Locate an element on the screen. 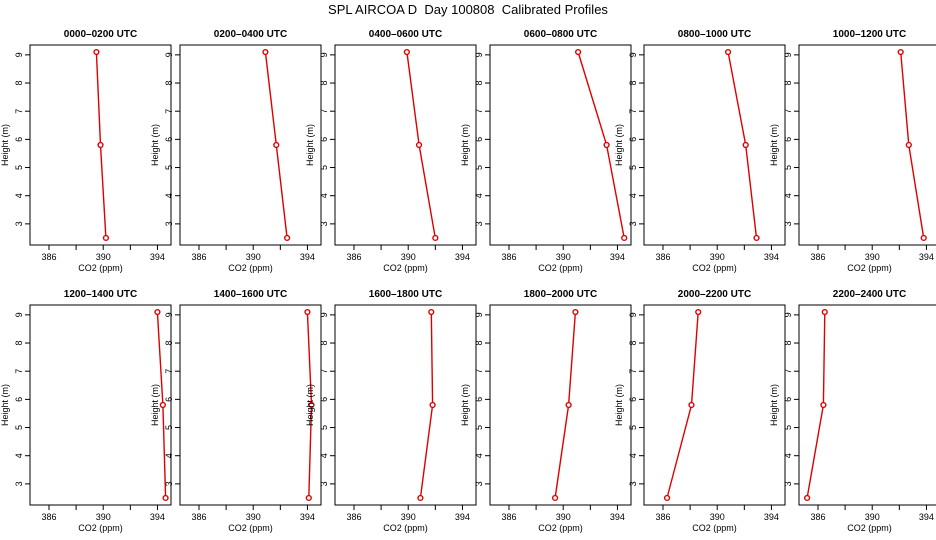 The image size is (936, 540). panel-title: 0400–0600 UTC is located at coordinates (405, 34).